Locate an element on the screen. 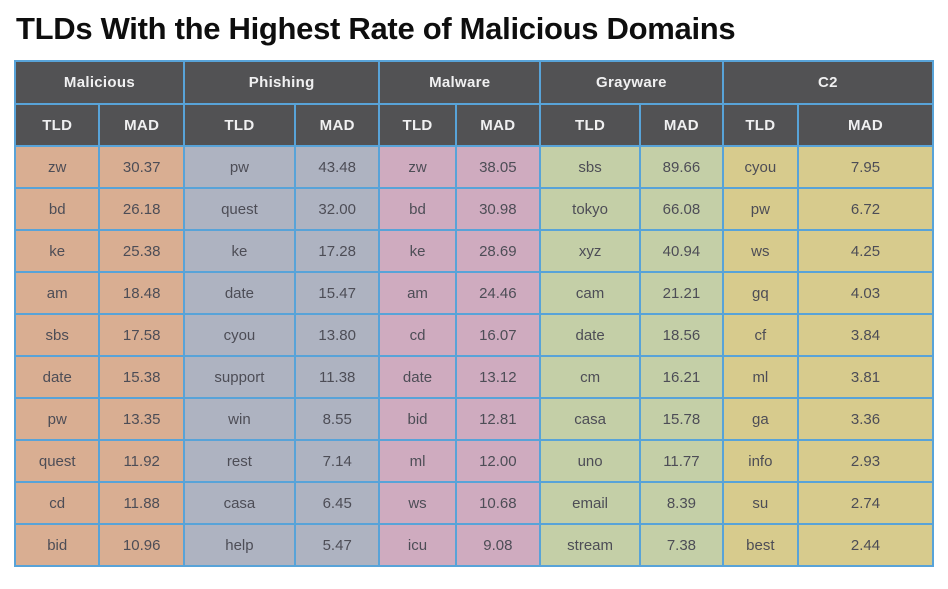  mad-cell: 24.46 is located at coordinates (498, 293).